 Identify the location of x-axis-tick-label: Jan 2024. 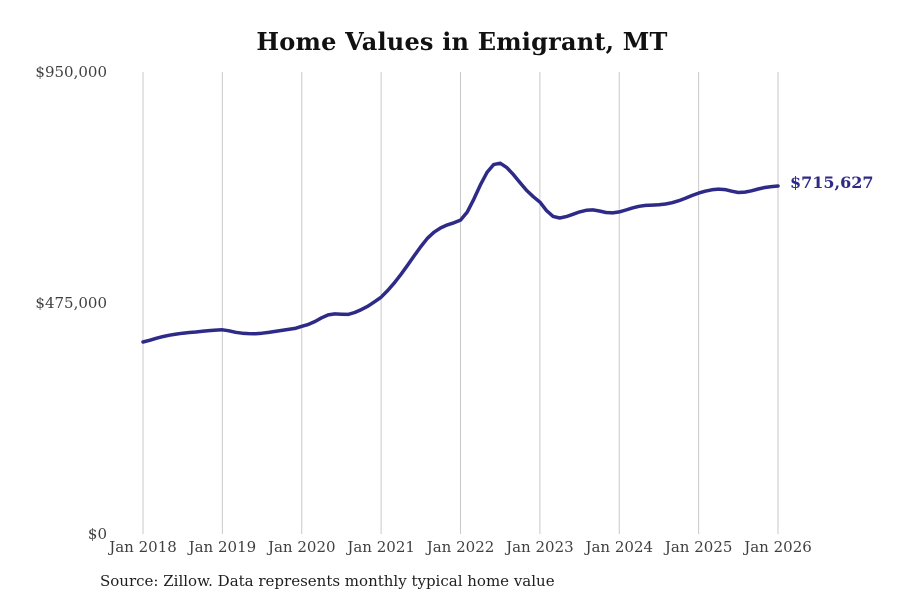
(618, 547).